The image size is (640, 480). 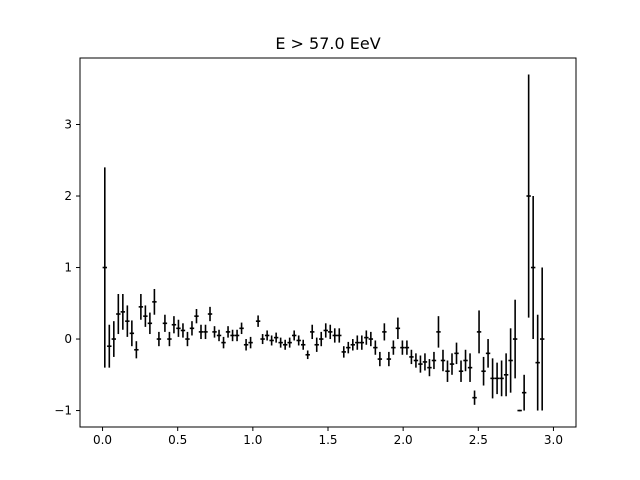 I want to click on y-tick-label: 0, so click(x=68, y=339).